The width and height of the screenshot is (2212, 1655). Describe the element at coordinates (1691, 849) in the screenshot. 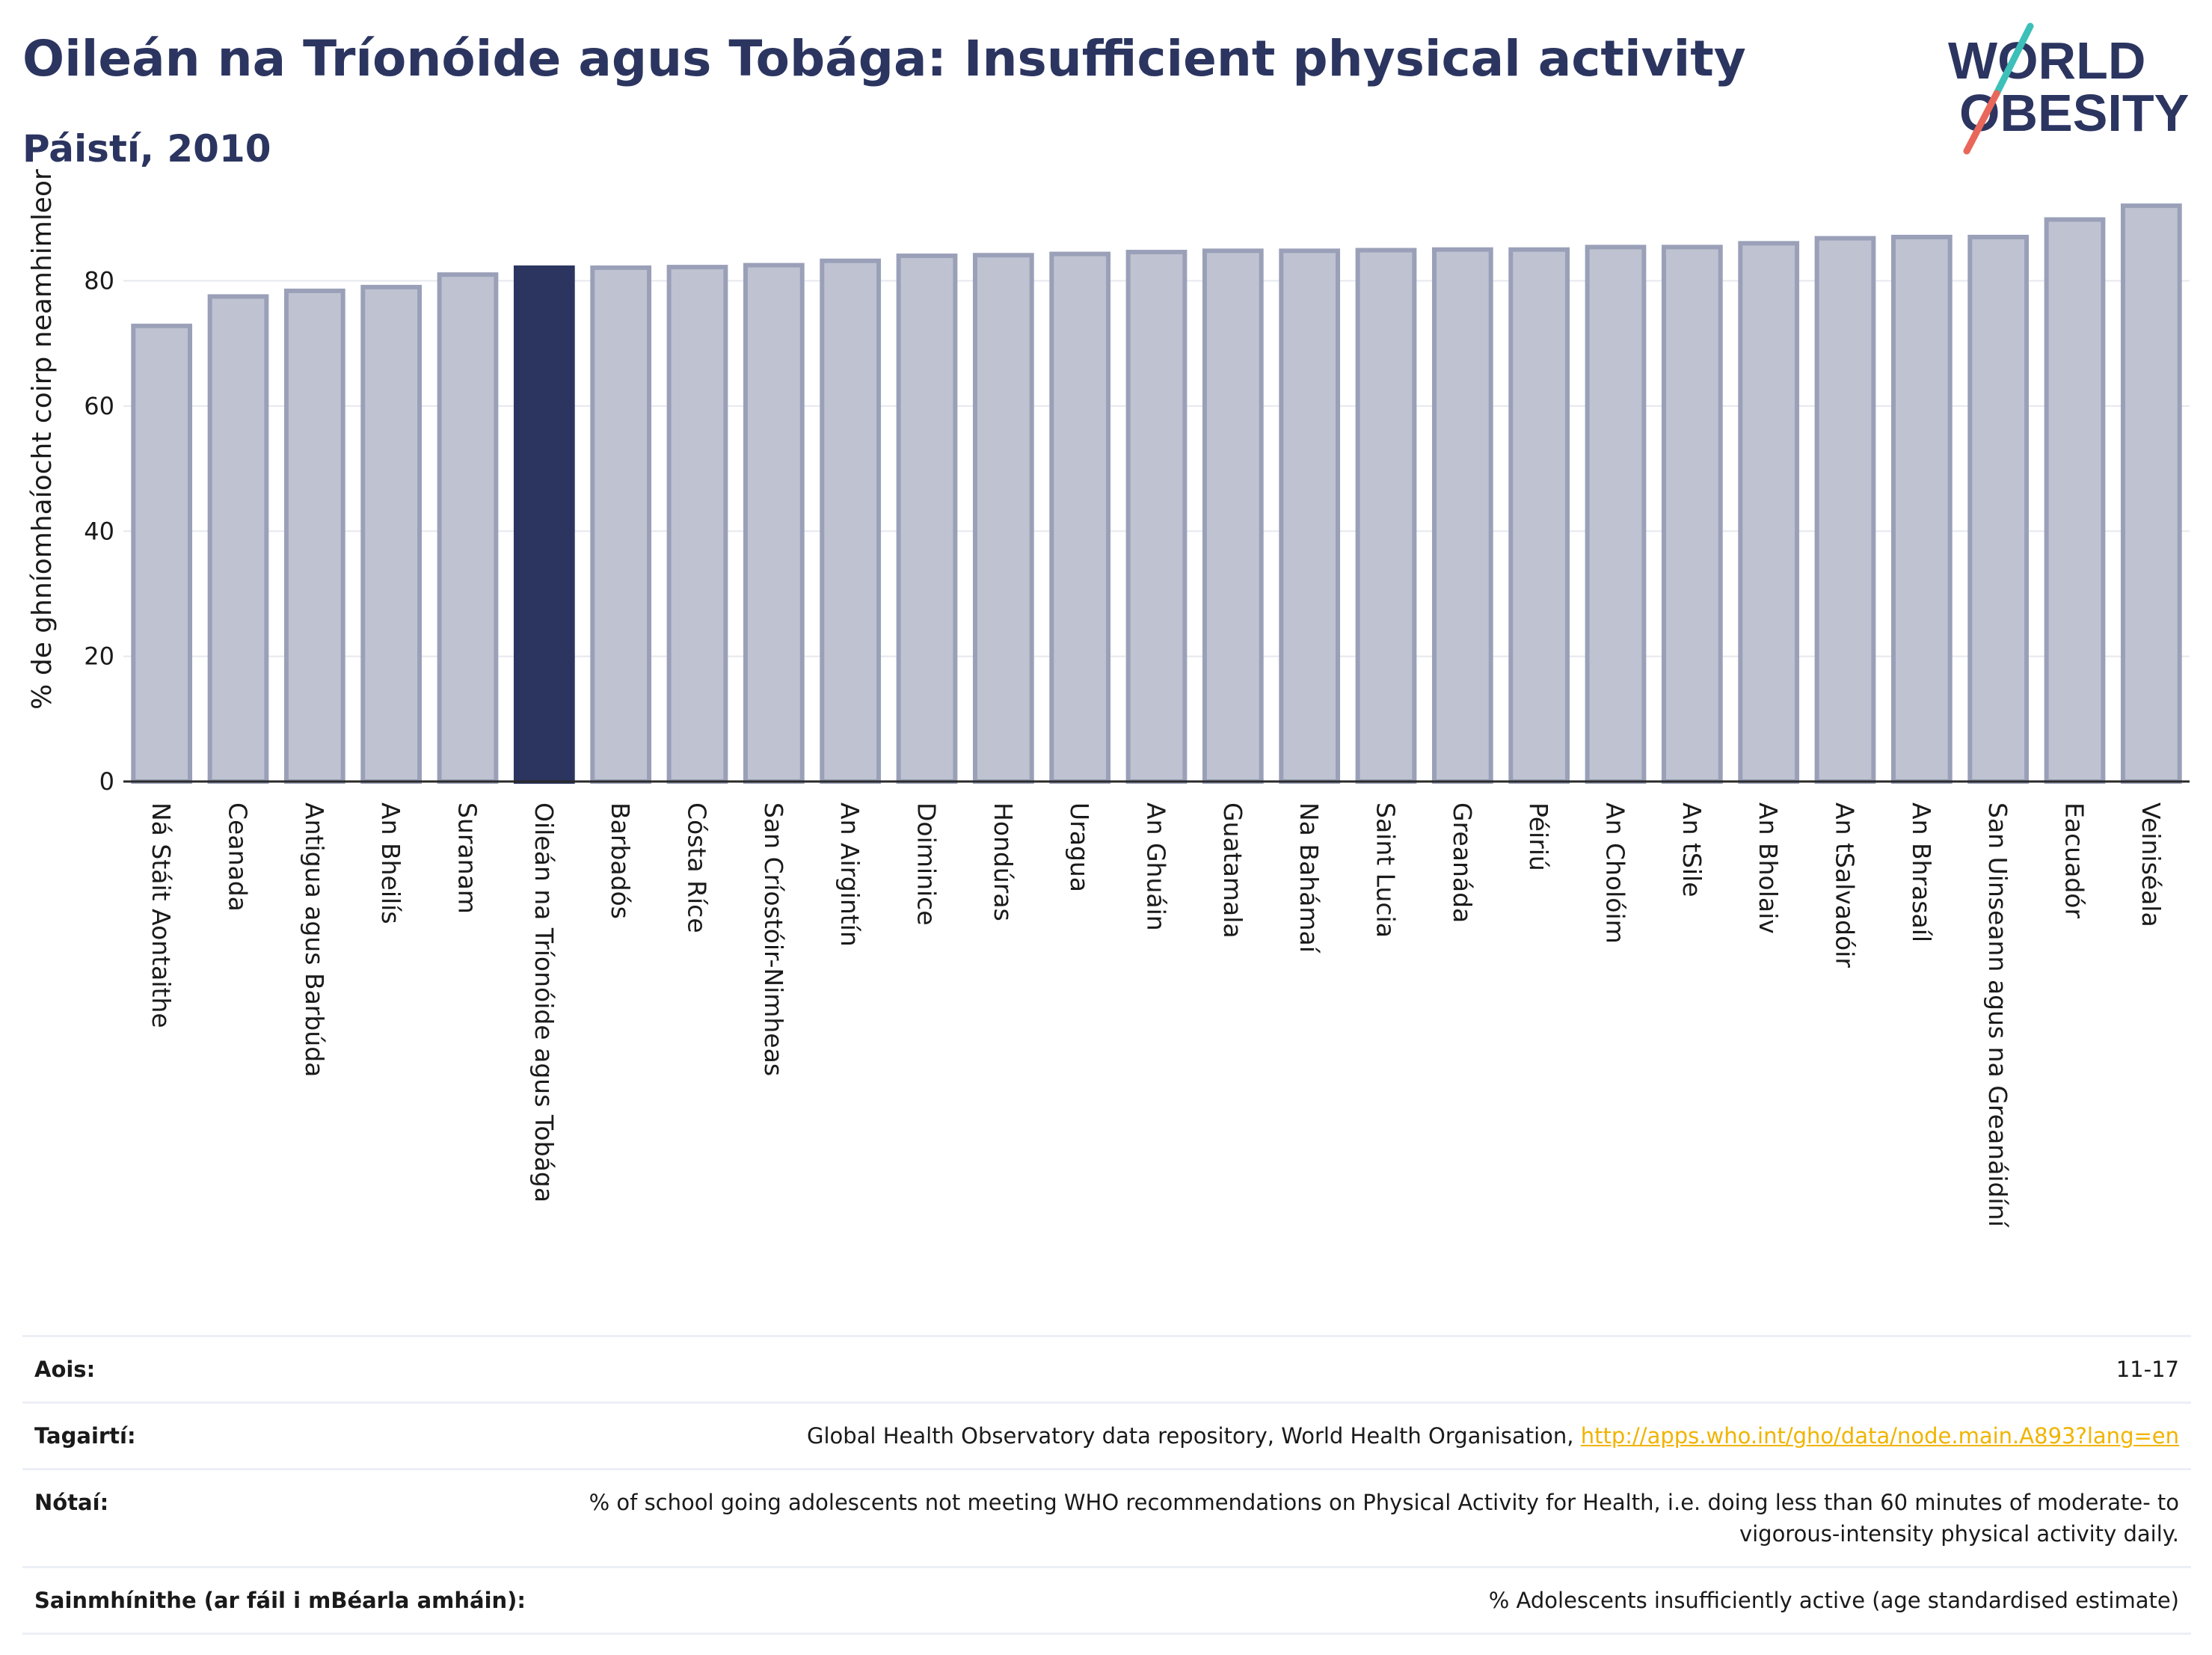

I see `x-tick-label: An tSile` at that location.